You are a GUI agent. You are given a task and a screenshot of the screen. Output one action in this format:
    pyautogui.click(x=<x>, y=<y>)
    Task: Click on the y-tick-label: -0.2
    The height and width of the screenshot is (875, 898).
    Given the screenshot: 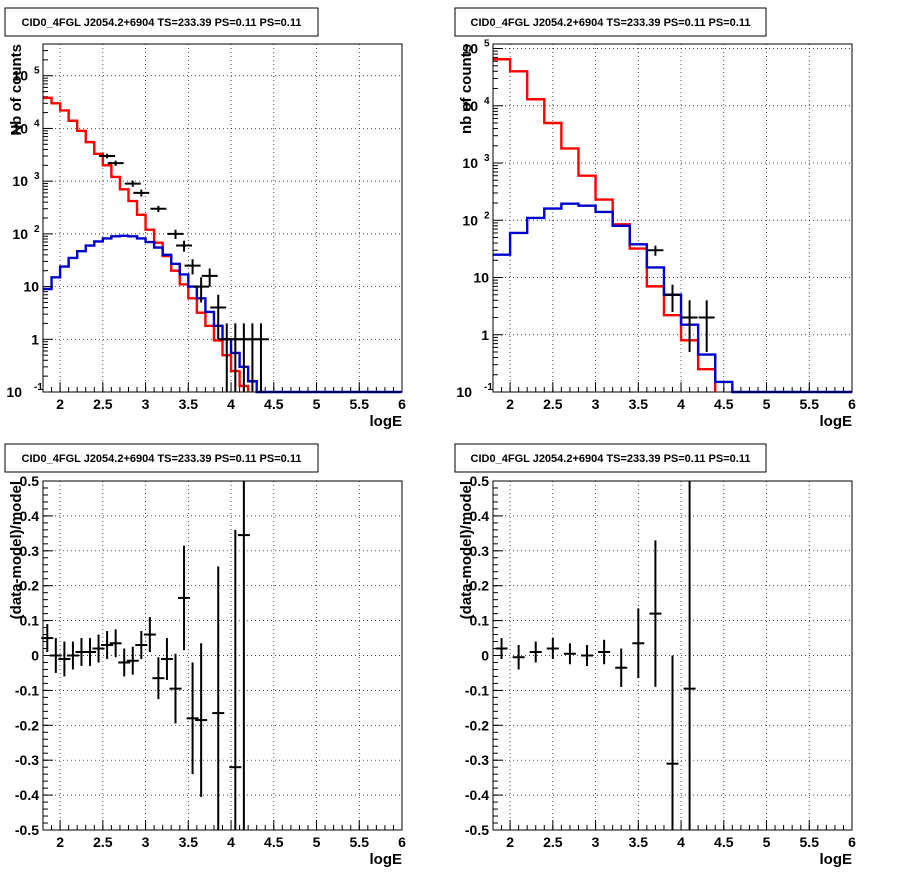 What is the action you would take?
    pyautogui.click(x=477, y=725)
    